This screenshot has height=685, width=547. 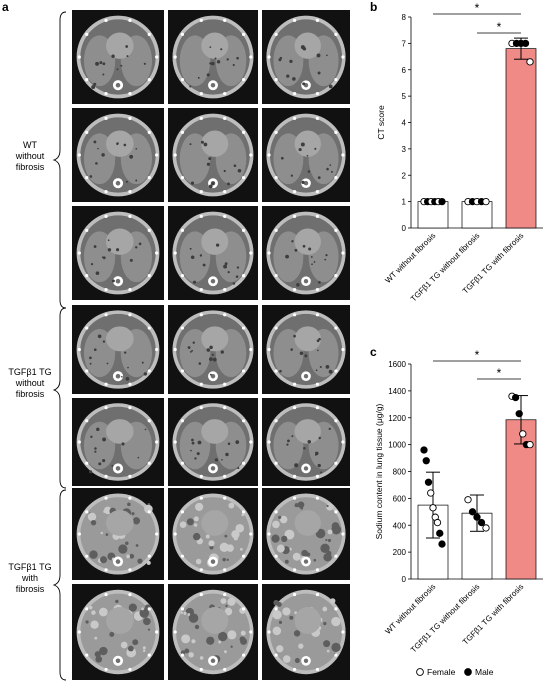 I want to click on legend-female-label: Female, so click(x=441, y=672).